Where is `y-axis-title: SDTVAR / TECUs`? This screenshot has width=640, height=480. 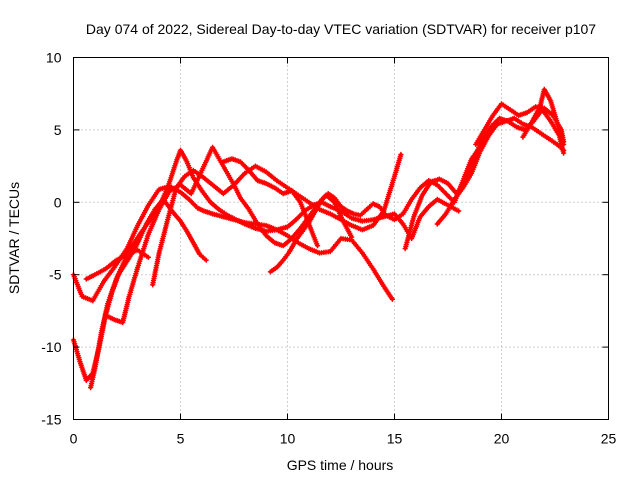 y-axis-title: SDTVAR / TECUs is located at coordinates (14, 238).